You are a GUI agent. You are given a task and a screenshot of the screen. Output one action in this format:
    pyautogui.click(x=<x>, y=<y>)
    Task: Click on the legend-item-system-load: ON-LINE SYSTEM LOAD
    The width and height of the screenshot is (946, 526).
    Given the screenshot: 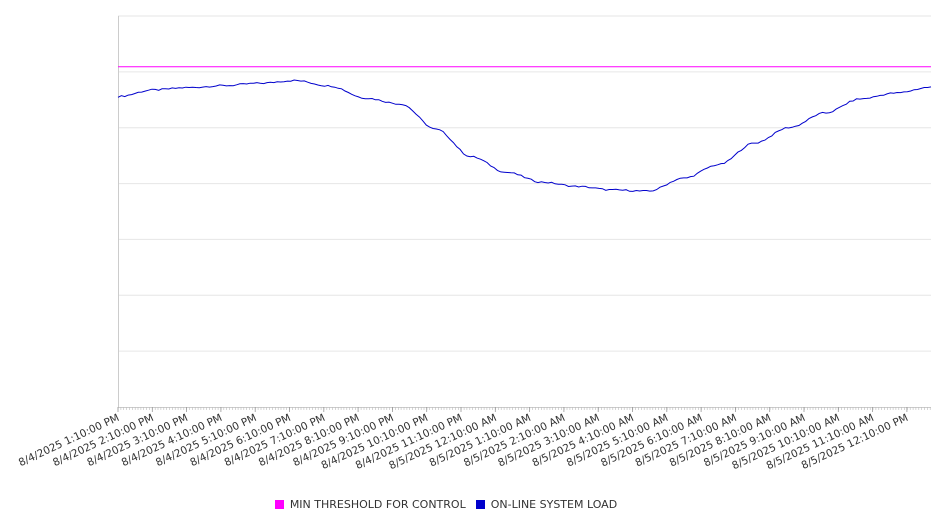 What is the action you would take?
    pyautogui.click(x=546, y=504)
    